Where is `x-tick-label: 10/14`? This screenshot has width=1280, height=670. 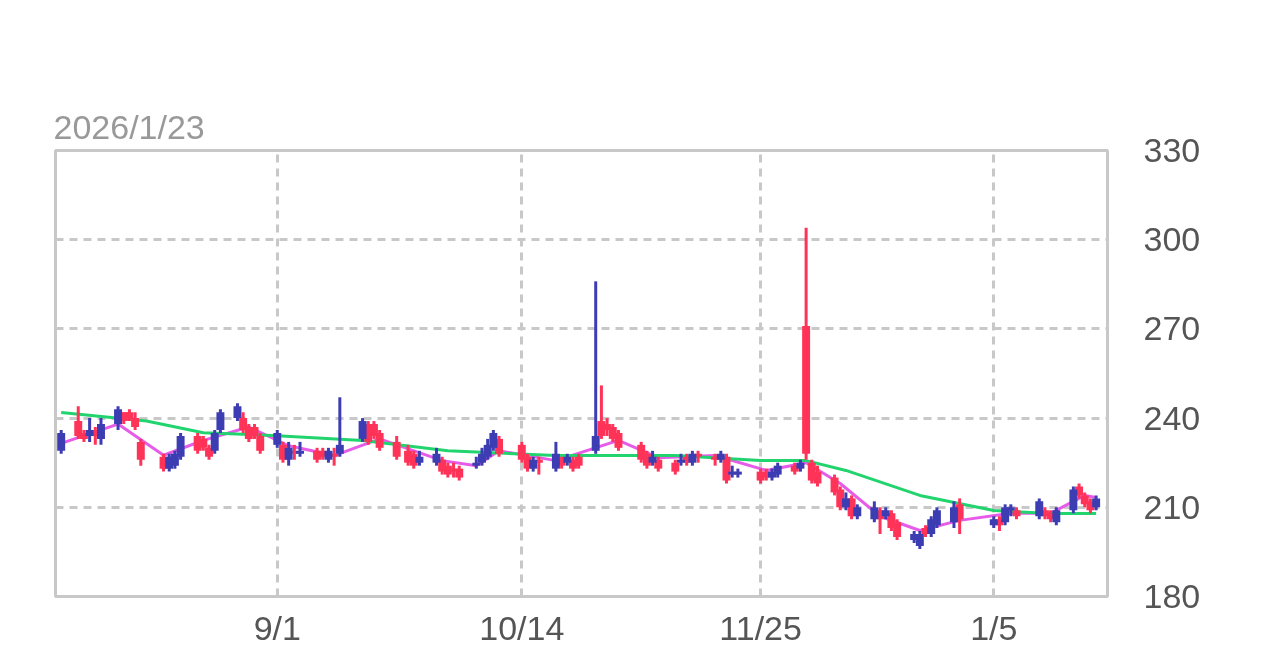 x-tick-label: 10/14 is located at coordinates (522, 627).